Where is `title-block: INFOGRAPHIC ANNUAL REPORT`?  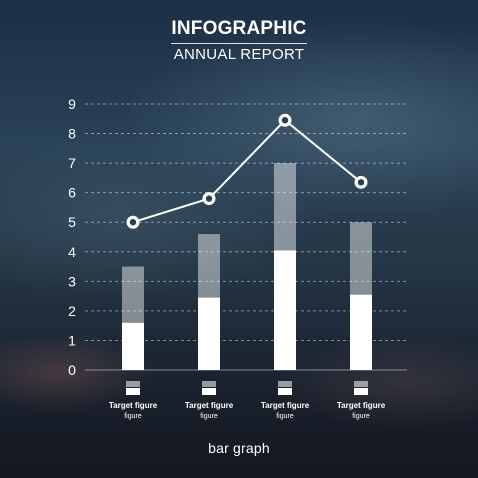 title-block: INFOGRAPHIC ANNUAL REPORT is located at coordinates (239, 40).